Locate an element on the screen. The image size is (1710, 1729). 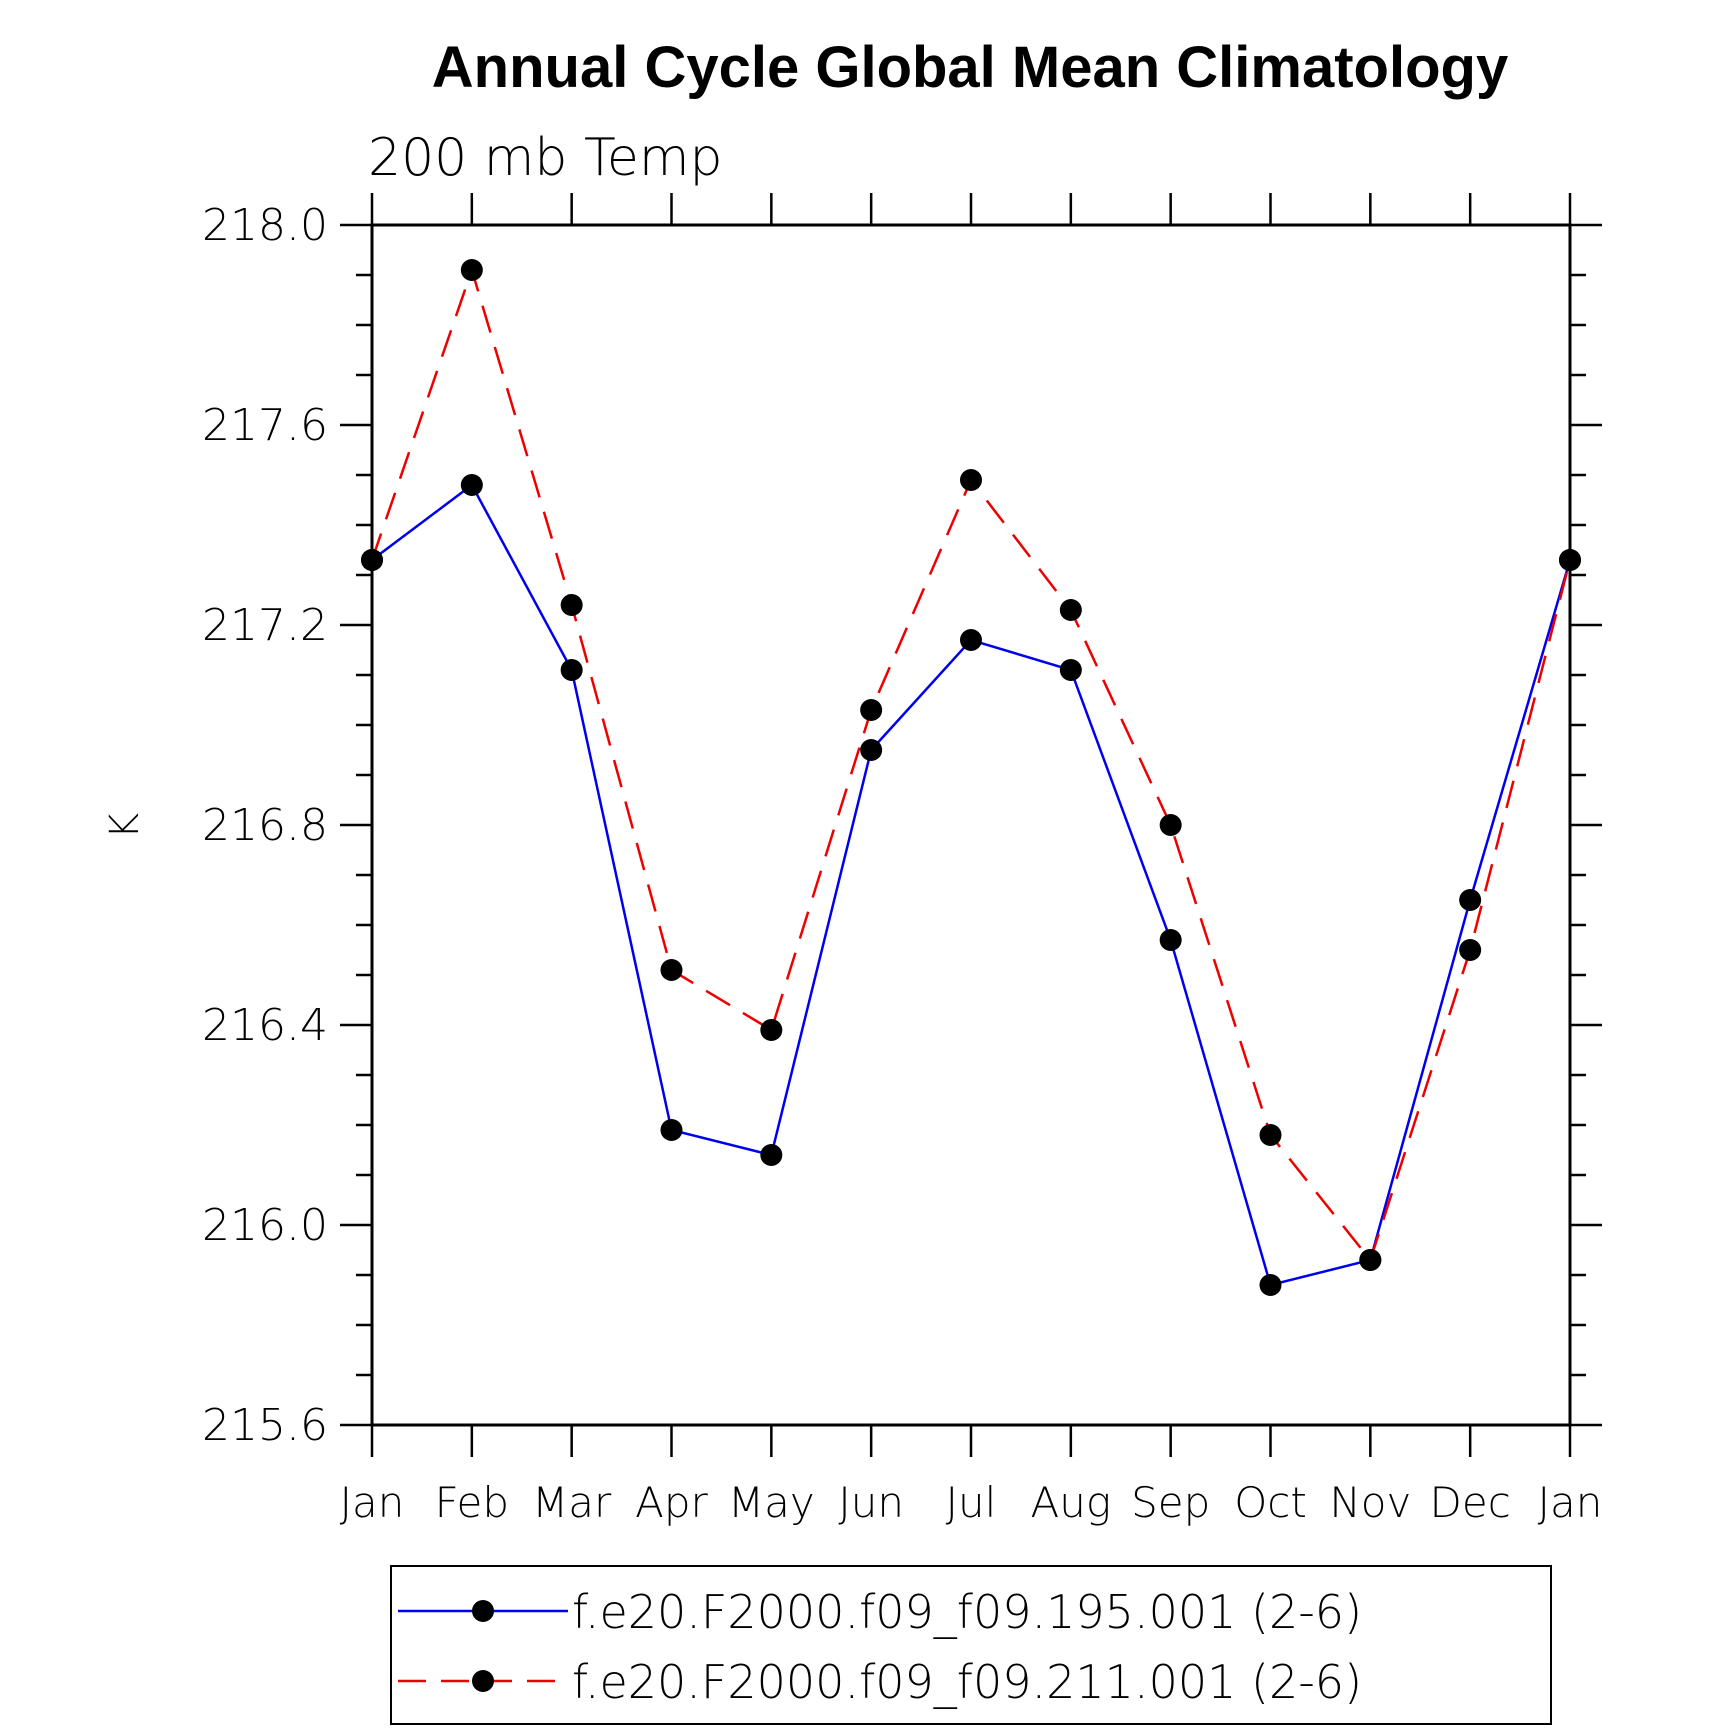
y-tick-label: 218.0 is located at coordinates (265, 225).